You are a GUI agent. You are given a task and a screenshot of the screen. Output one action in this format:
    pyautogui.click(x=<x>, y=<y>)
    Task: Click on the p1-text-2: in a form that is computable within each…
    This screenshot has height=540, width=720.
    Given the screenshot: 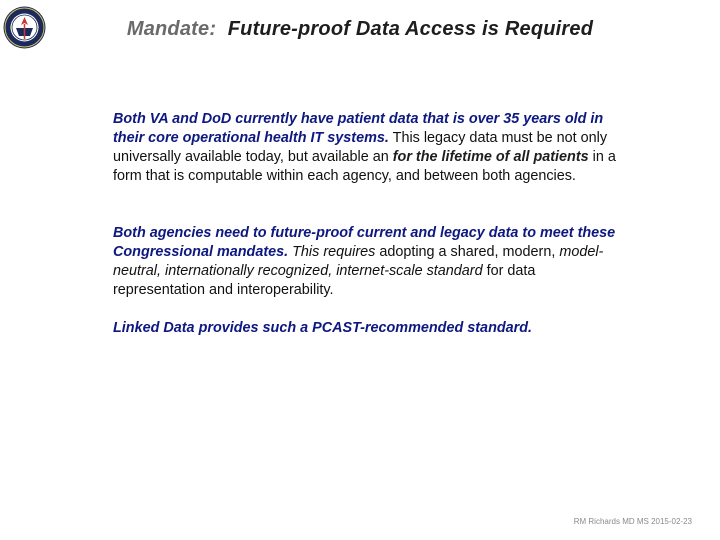 What is the action you would take?
    pyautogui.click(x=364, y=166)
    